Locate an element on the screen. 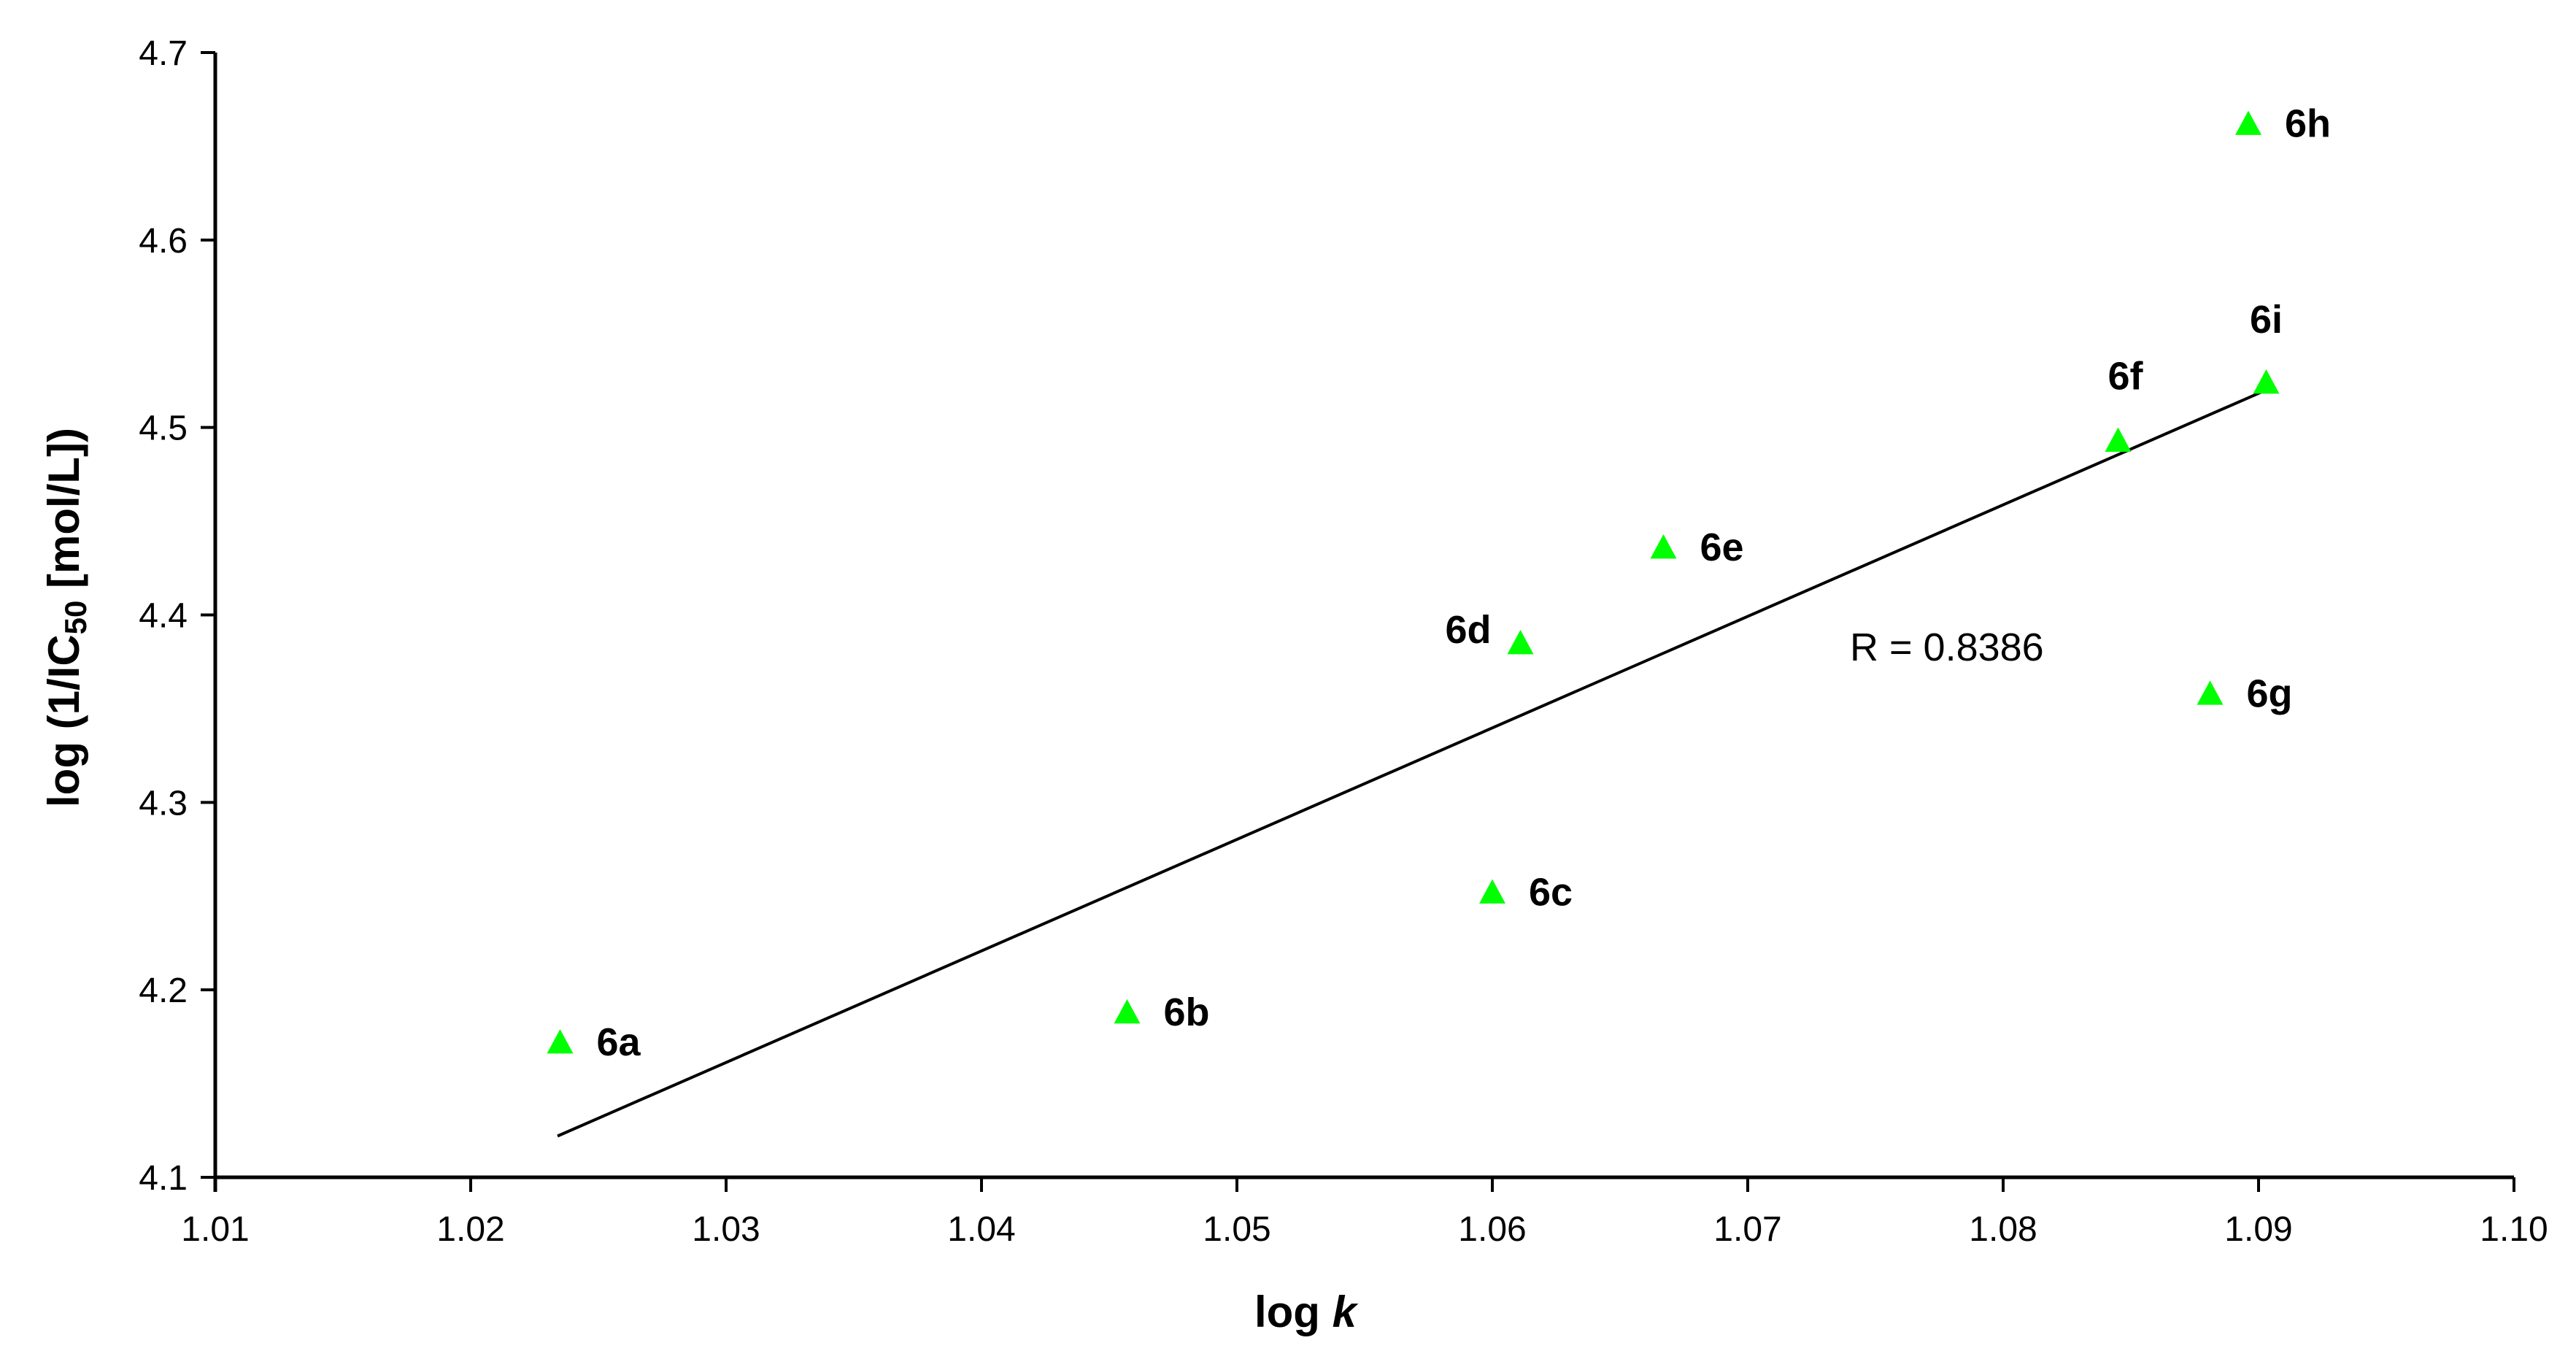 The height and width of the screenshot is (1370, 2576). x-tick-label: 1.06 is located at coordinates (1492, 1229).